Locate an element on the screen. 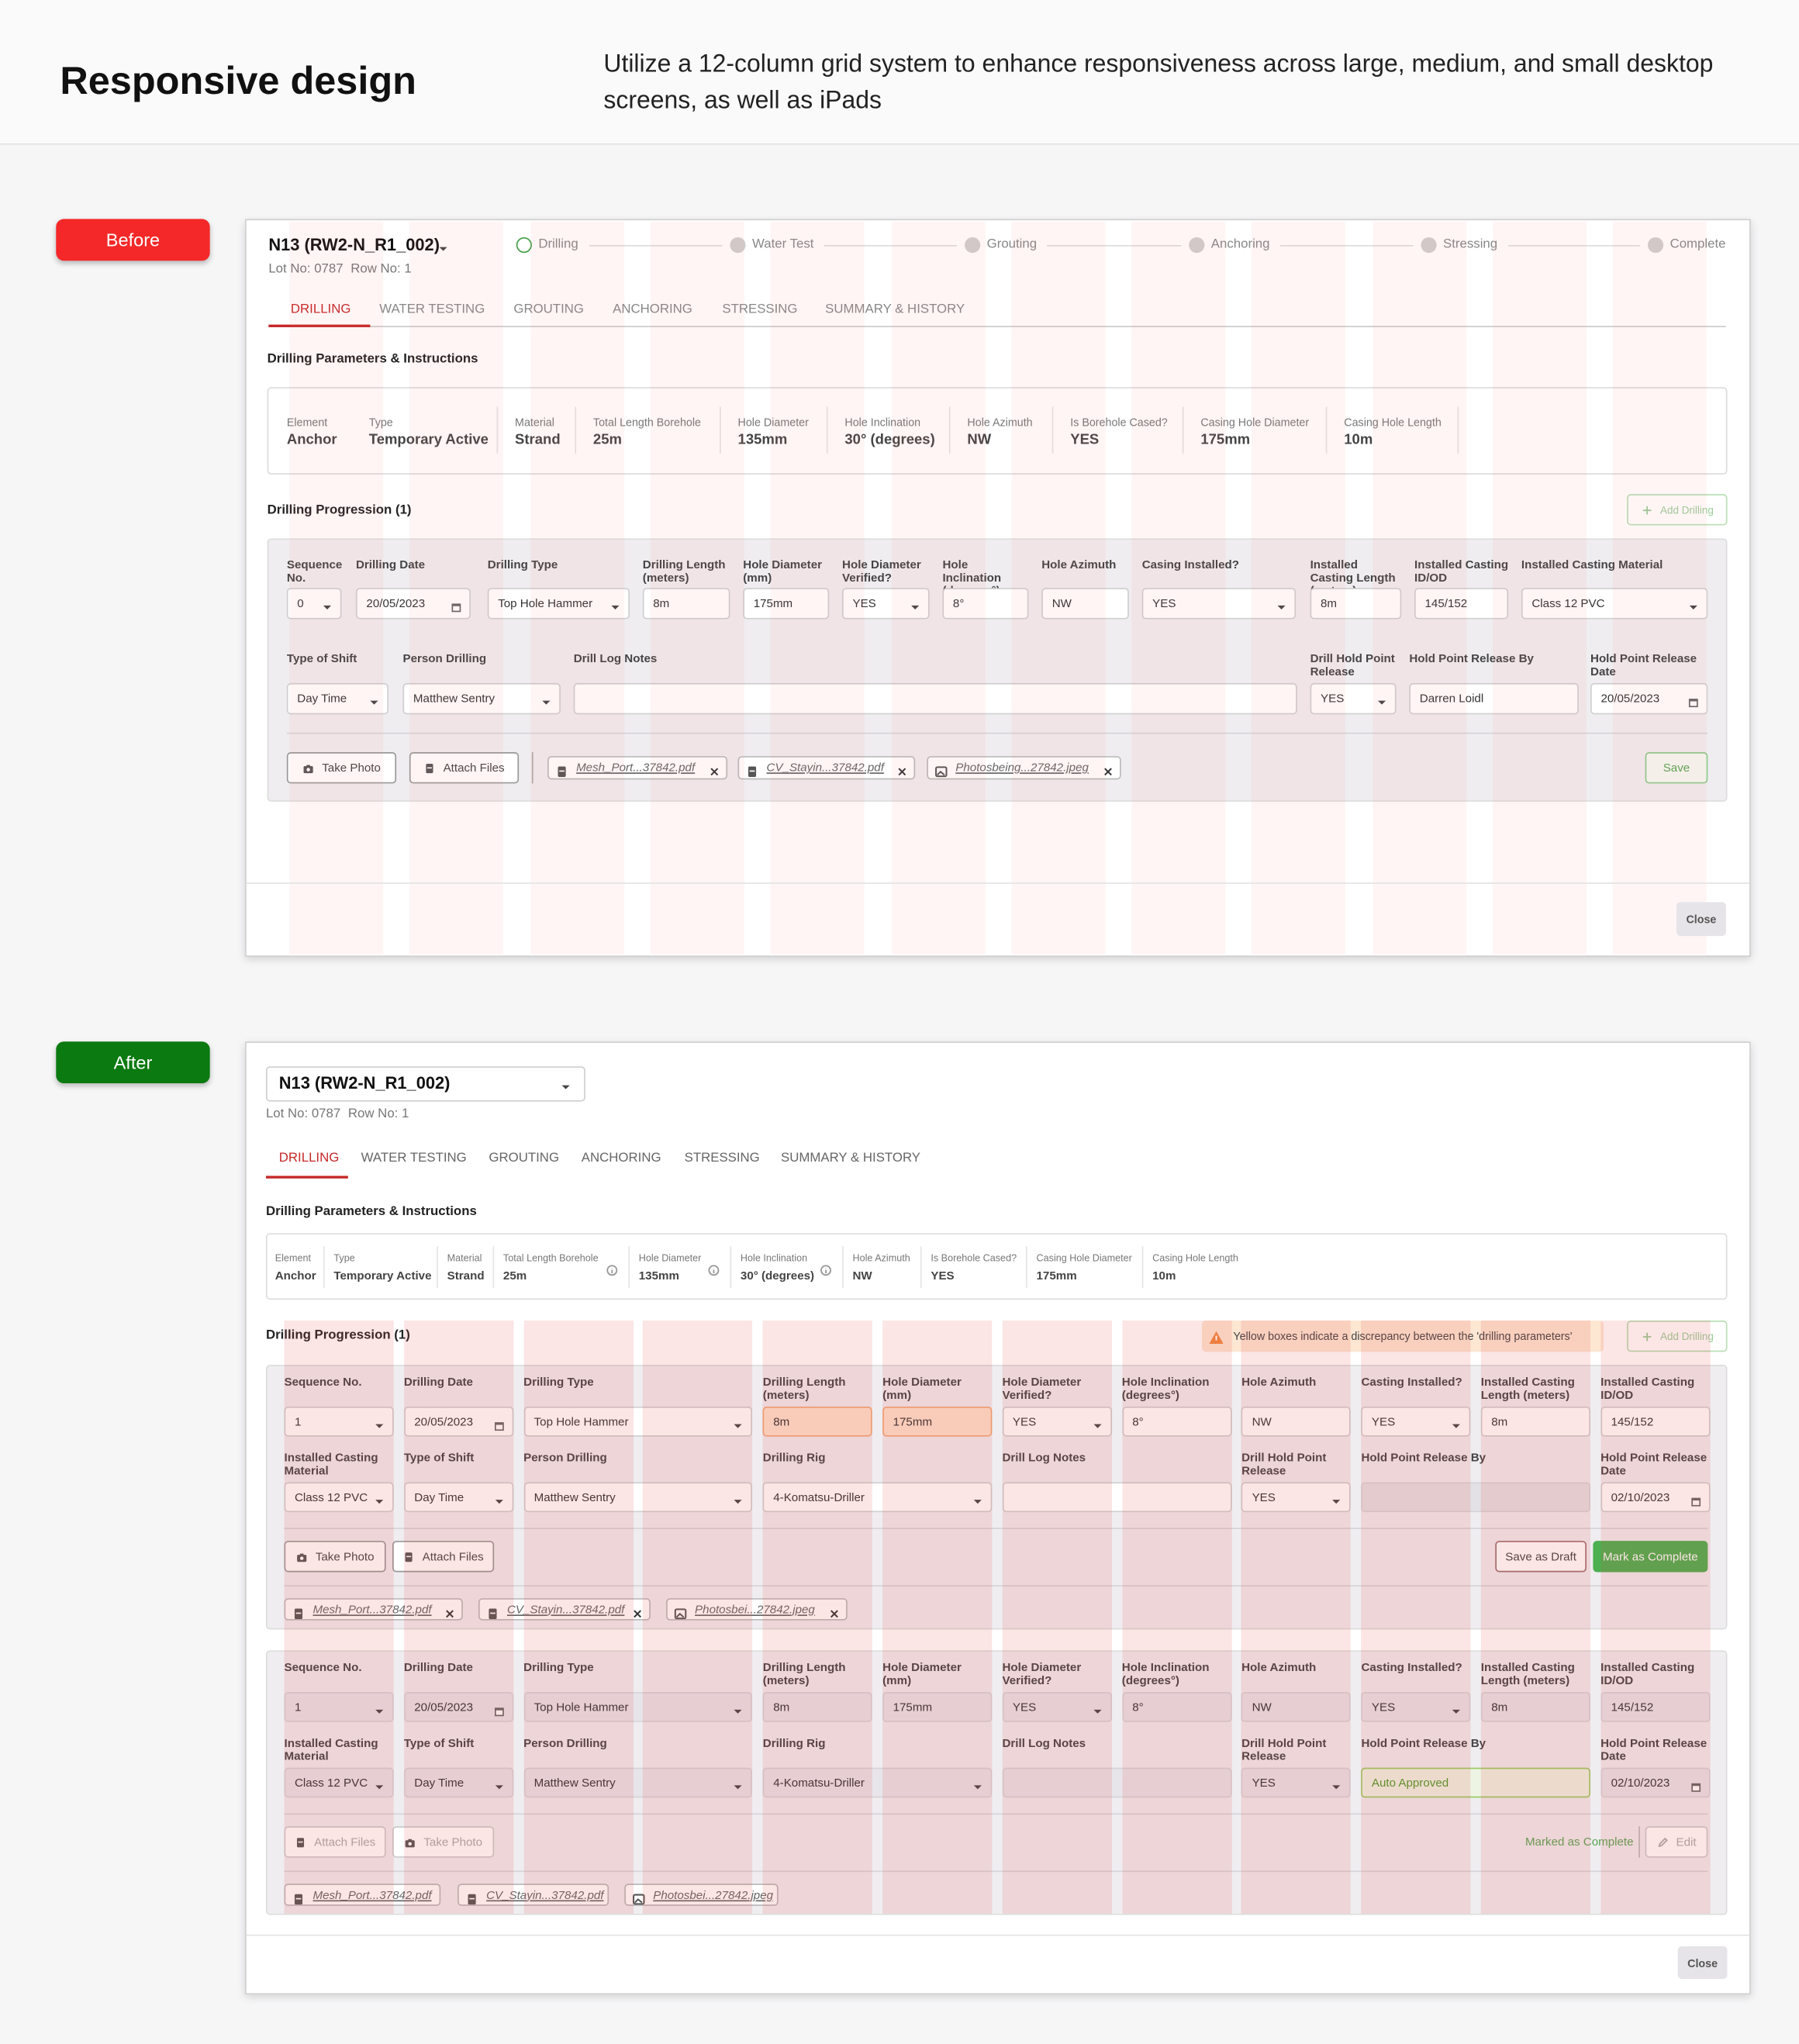 The width and height of the screenshot is (1799, 2044). edit-button: Edit is located at coordinates (1676, 1842).